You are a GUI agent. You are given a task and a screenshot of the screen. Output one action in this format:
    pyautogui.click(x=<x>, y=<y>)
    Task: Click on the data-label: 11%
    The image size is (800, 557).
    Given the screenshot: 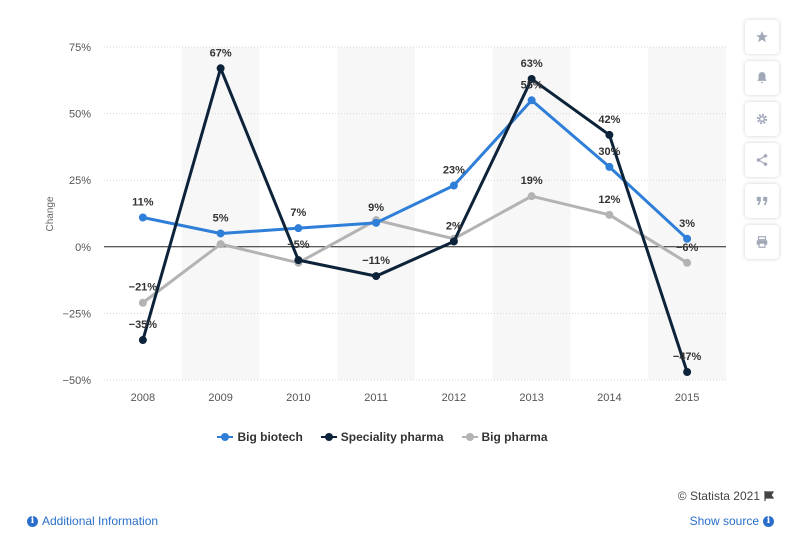 What is the action you would take?
    pyautogui.click(x=143, y=202)
    